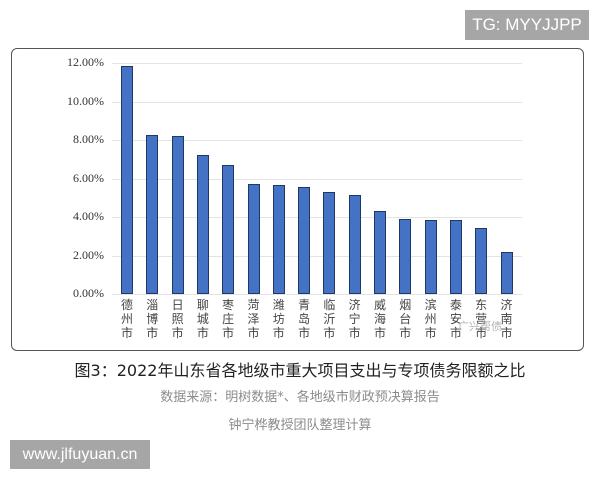 The image size is (600, 480). I want to click on data-source: 数据来源：明树数据*、各地级市财政预决算报告, so click(300, 397).